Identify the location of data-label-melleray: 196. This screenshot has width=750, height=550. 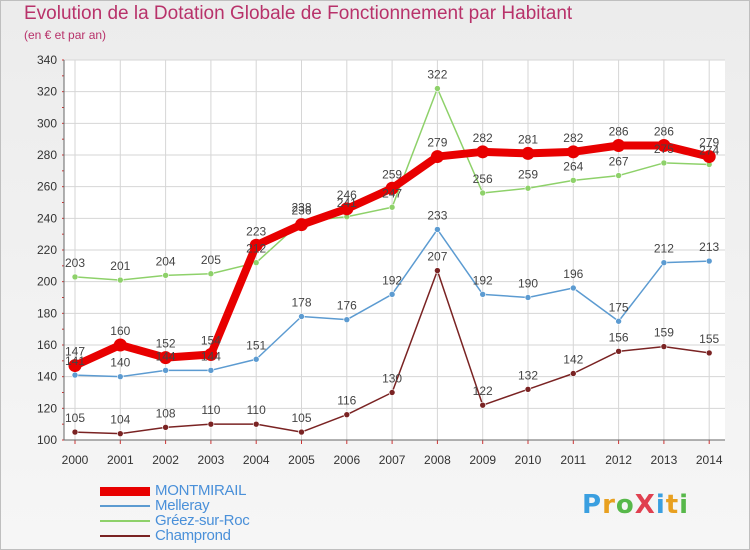
(573, 274).